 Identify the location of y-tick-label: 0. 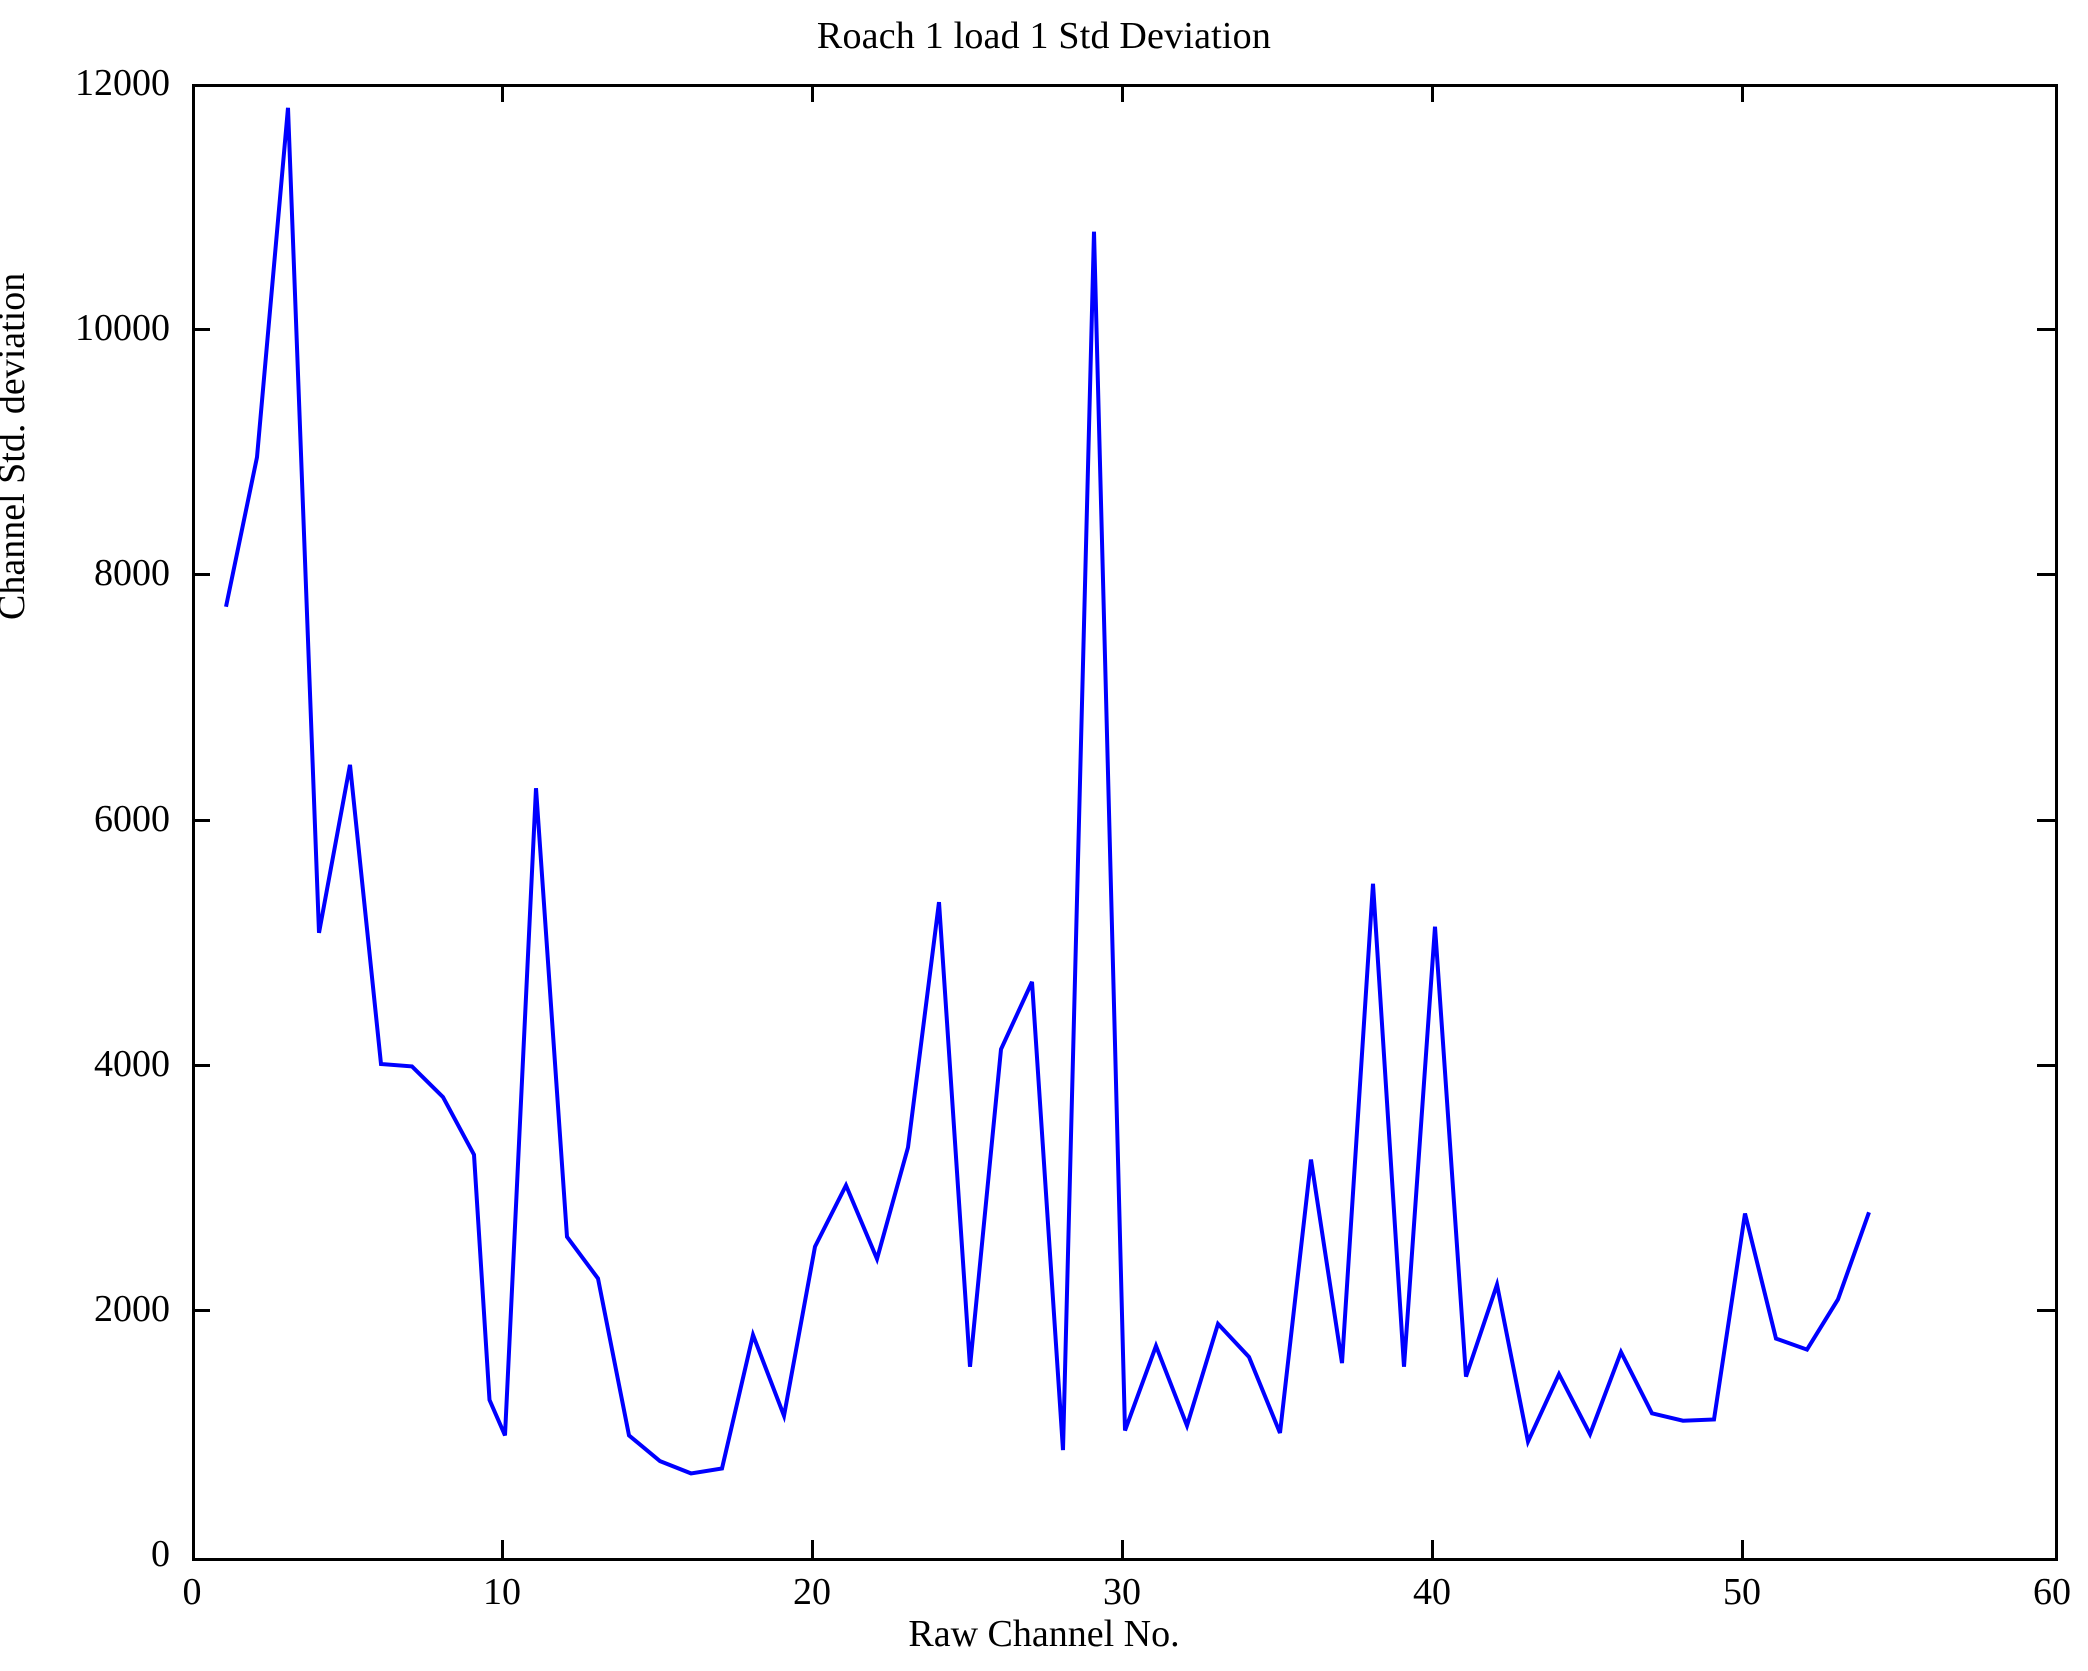
(160, 1554).